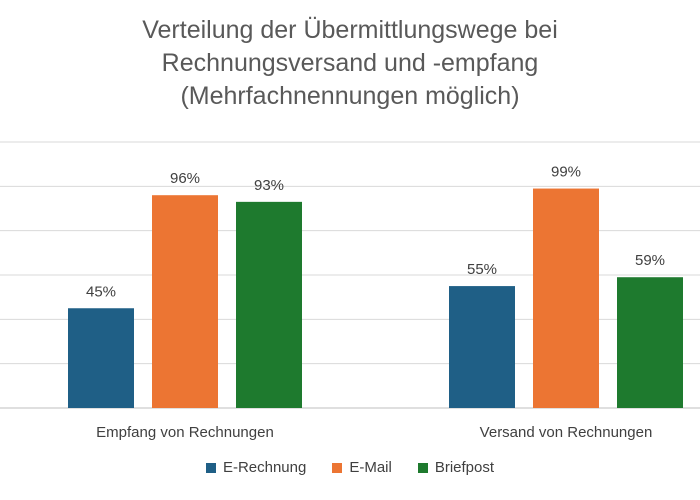 Image resolution: width=700 pixels, height=500 pixels. I want to click on data-label: 59%, so click(650, 260).